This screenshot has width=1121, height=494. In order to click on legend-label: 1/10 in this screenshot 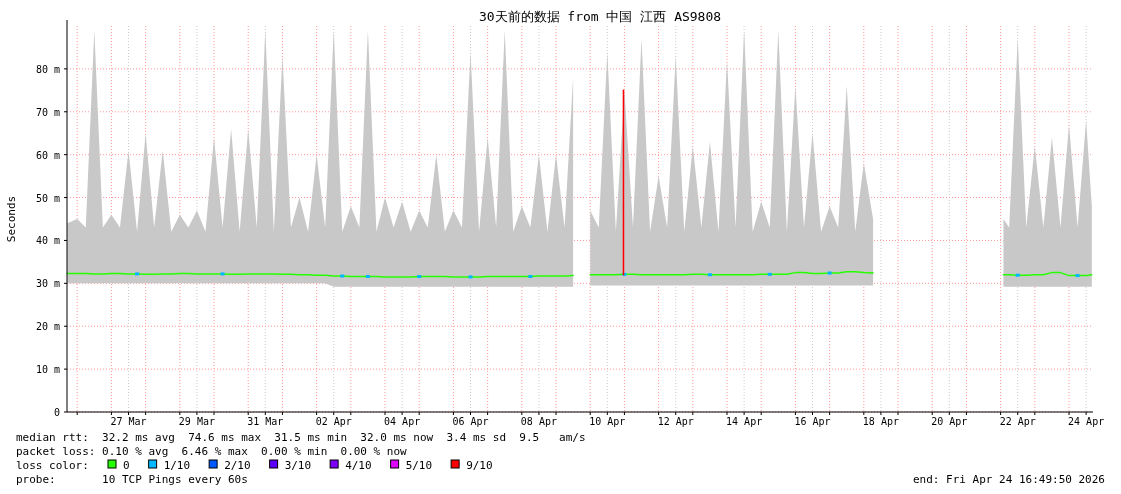, I will do `click(177, 465)`.